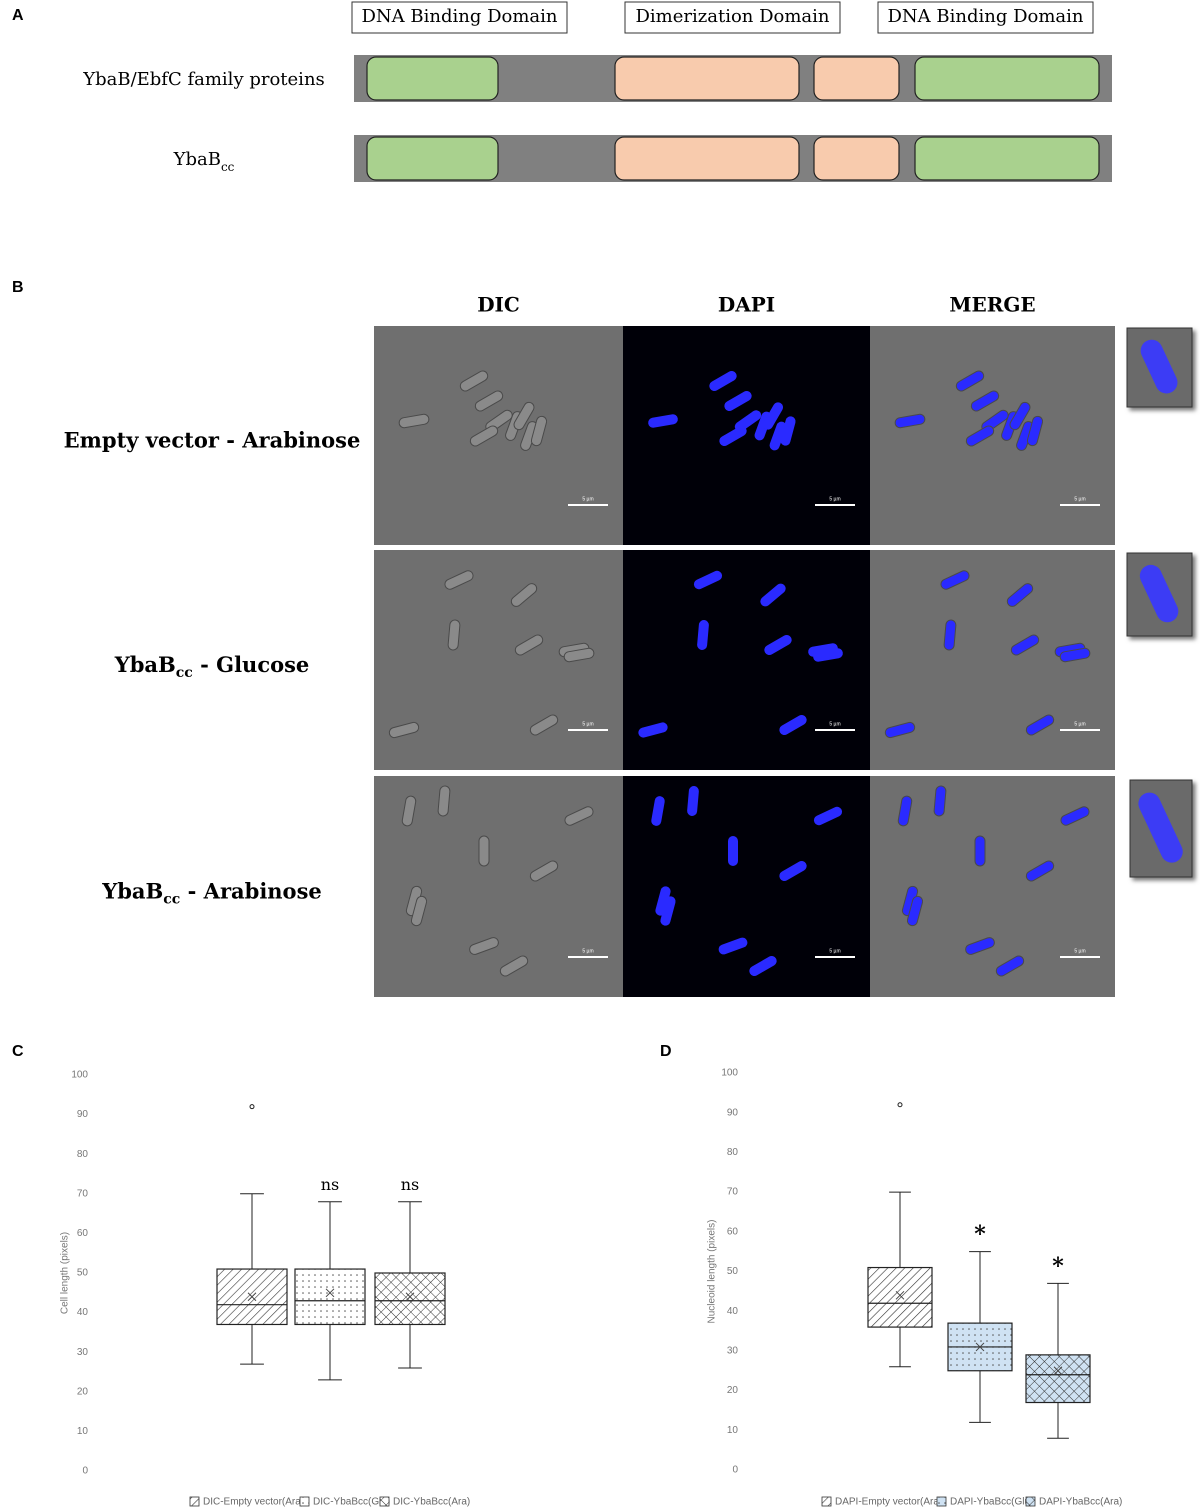 Image resolution: width=1200 pixels, height=1512 pixels. What do you see at coordinates (253, 1502) in the screenshot?
I see `legend-label: DIC-Empty vector(Ara)` at bounding box center [253, 1502].